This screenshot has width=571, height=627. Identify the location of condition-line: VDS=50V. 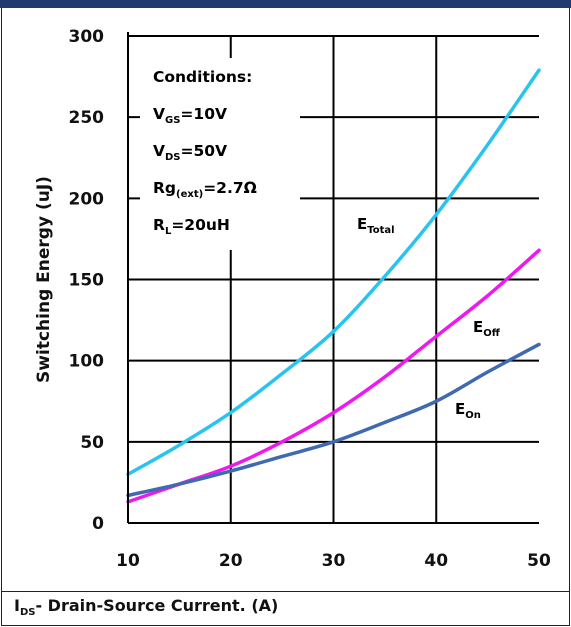
(190, 152).